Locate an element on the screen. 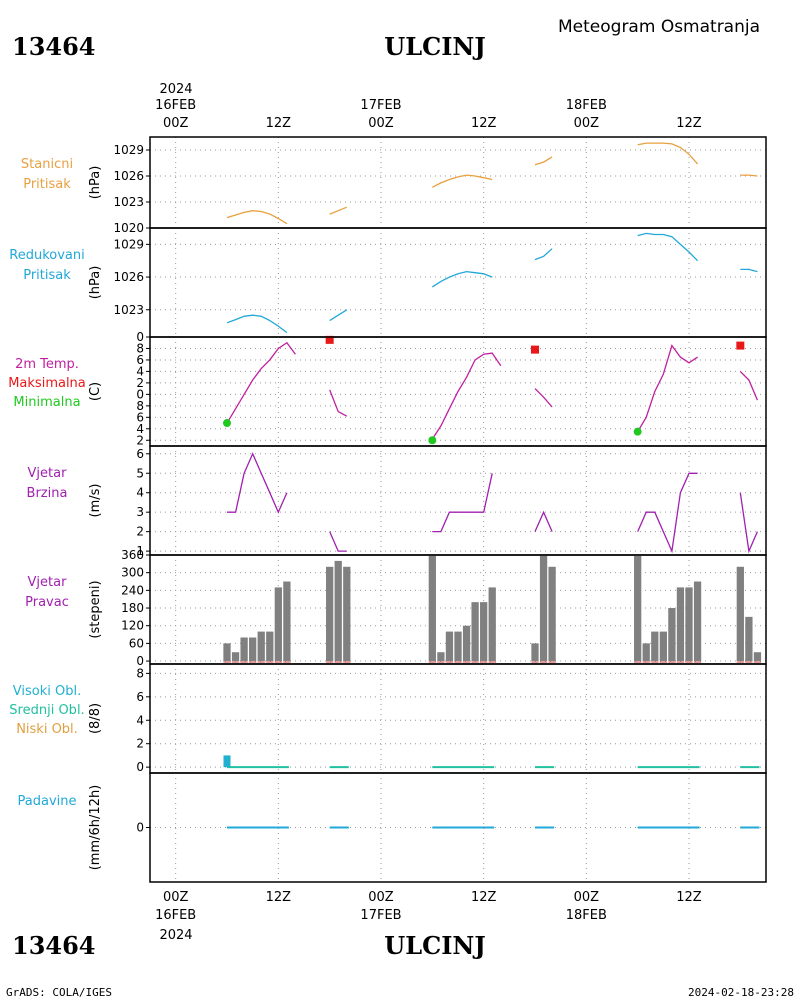 The height and width of the screenshot is (1000, 800). y-axis-label: (stepeni) is located at coordinates (95, 609).